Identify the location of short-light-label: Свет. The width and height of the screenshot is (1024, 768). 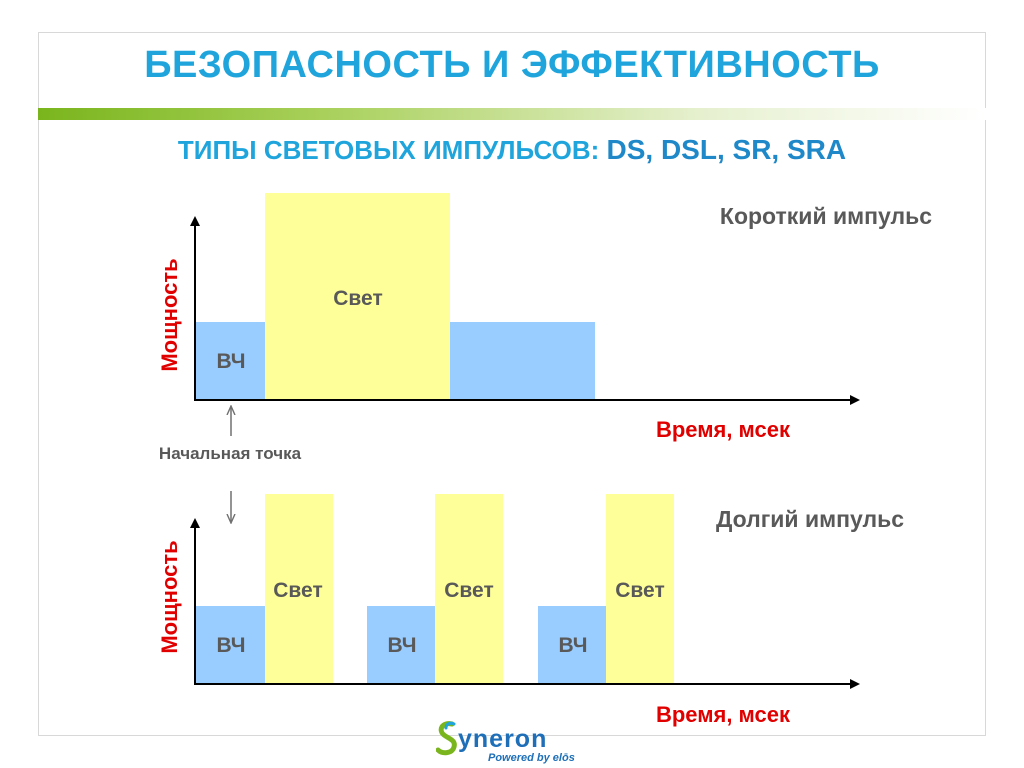
(358, 298).